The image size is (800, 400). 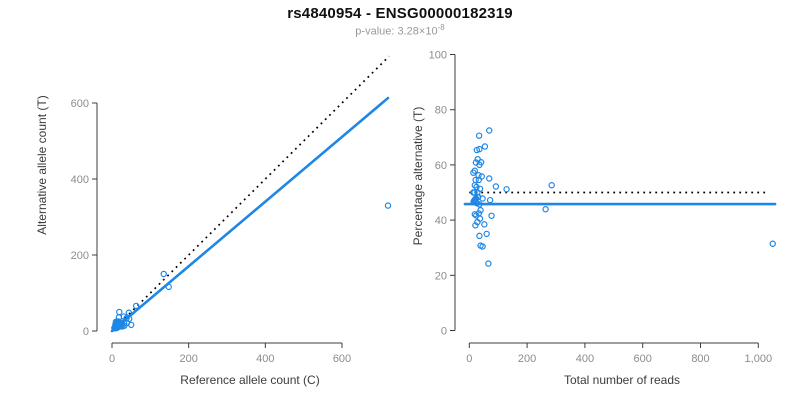 I want to click on x-tick-label: 1,000, so click(x=759, y=359).